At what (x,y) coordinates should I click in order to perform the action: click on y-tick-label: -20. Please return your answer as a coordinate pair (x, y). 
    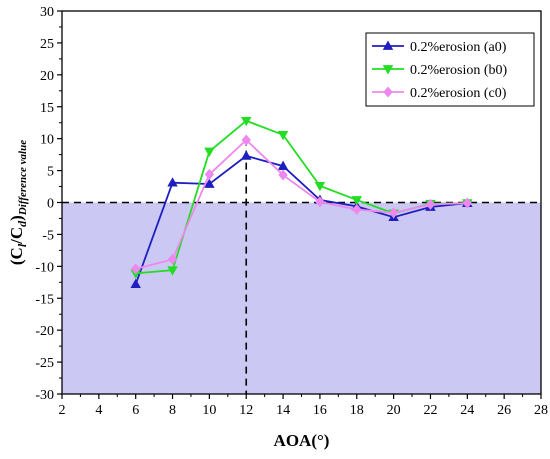
    Looking at the image, I should click on (44, 331).